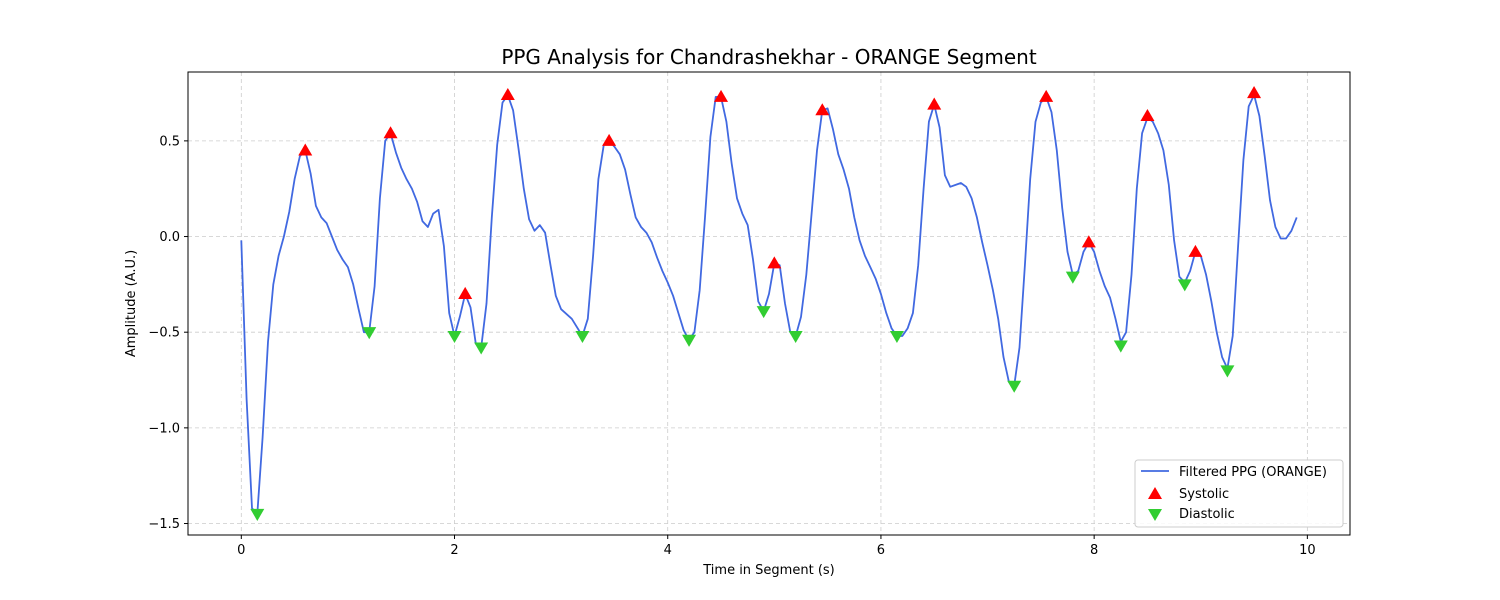 The image size is (1500, 600). I want to click on y-tick-label: −1.5, so click(164, 524).